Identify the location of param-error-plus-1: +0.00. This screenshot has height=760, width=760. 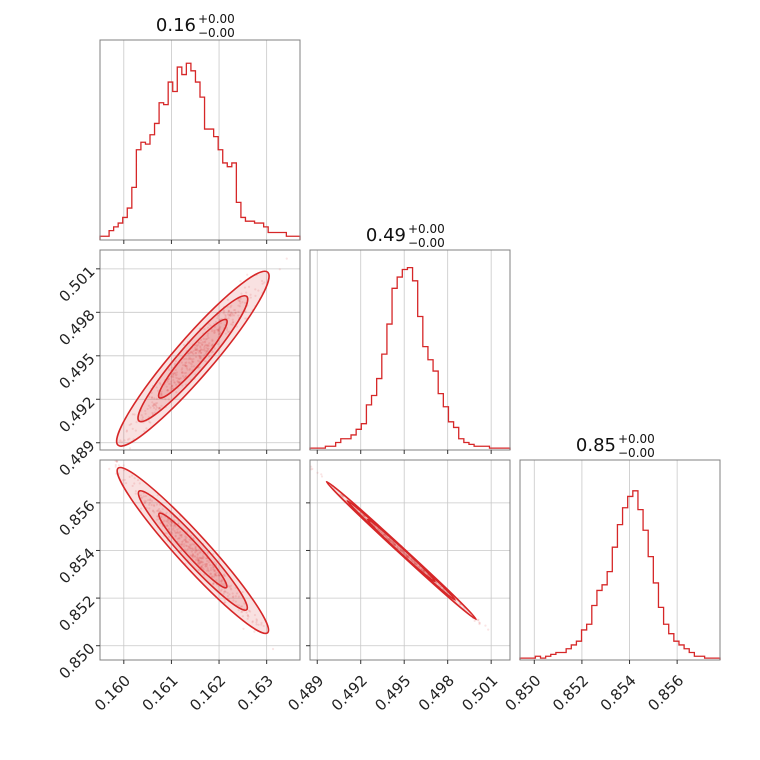
(426, 229).